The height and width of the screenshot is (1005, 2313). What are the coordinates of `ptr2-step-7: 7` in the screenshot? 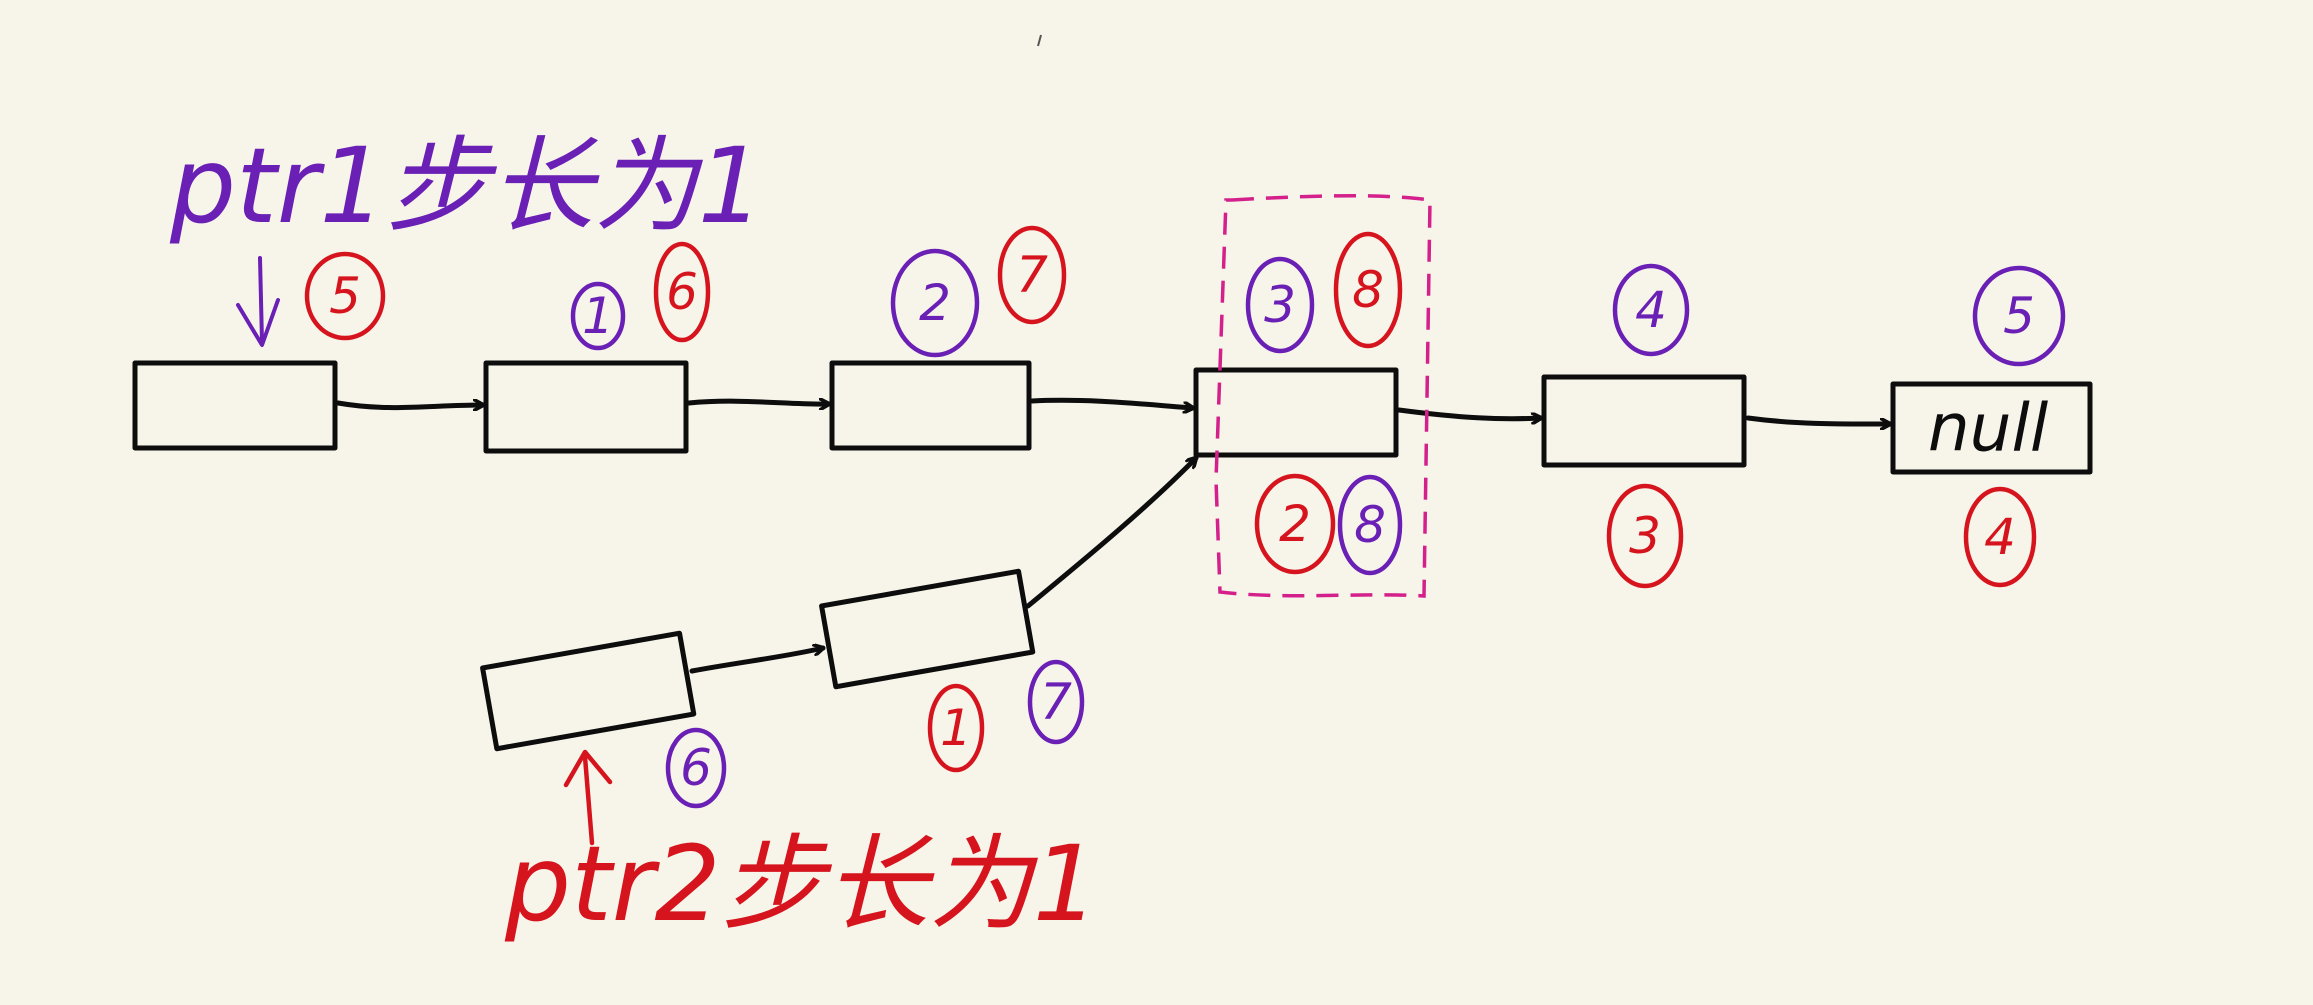 It's located at (1032, 275).